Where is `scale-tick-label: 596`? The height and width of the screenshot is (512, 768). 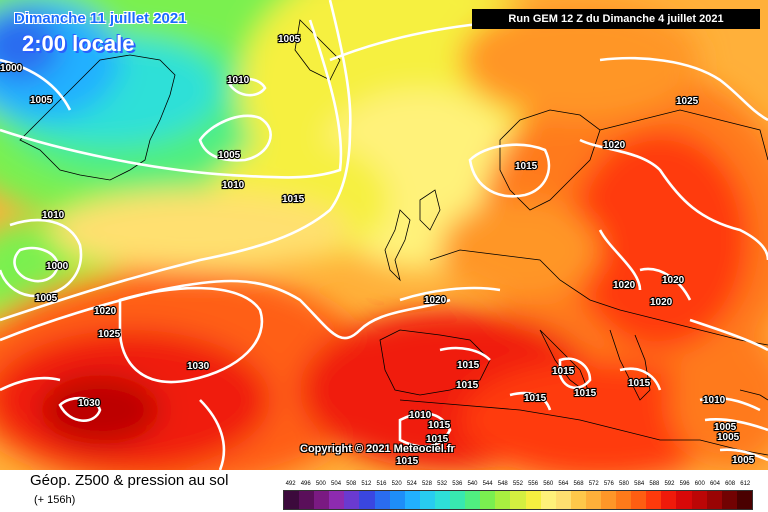
scale-tick-label: 596 is located at coordinates (684, 484).